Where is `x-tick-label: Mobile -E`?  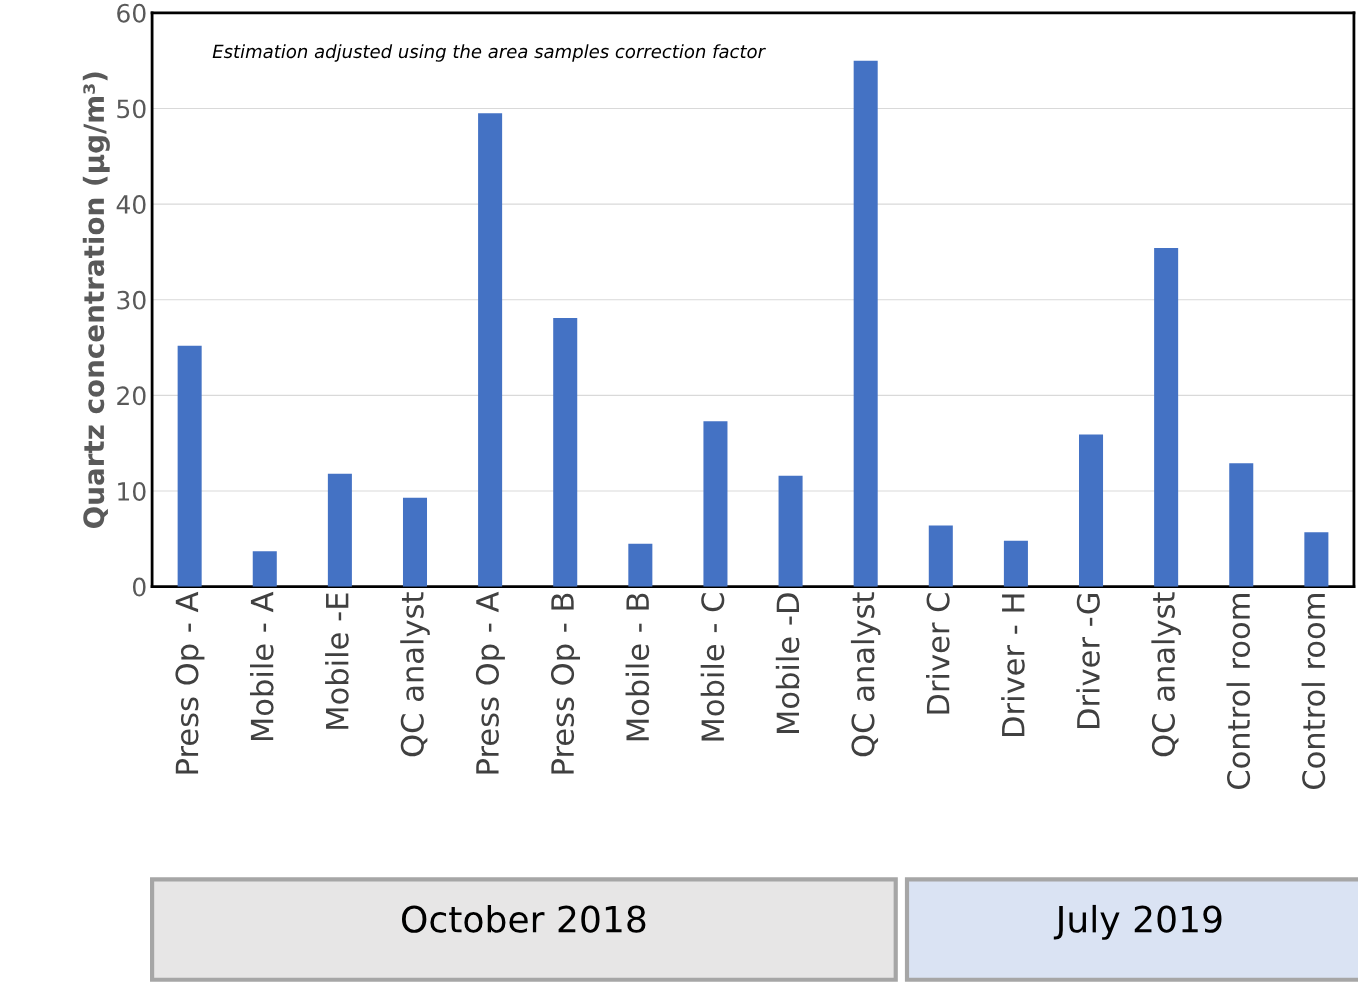
x-tick-label: Mobile -E is located at coordinates (337, 661).